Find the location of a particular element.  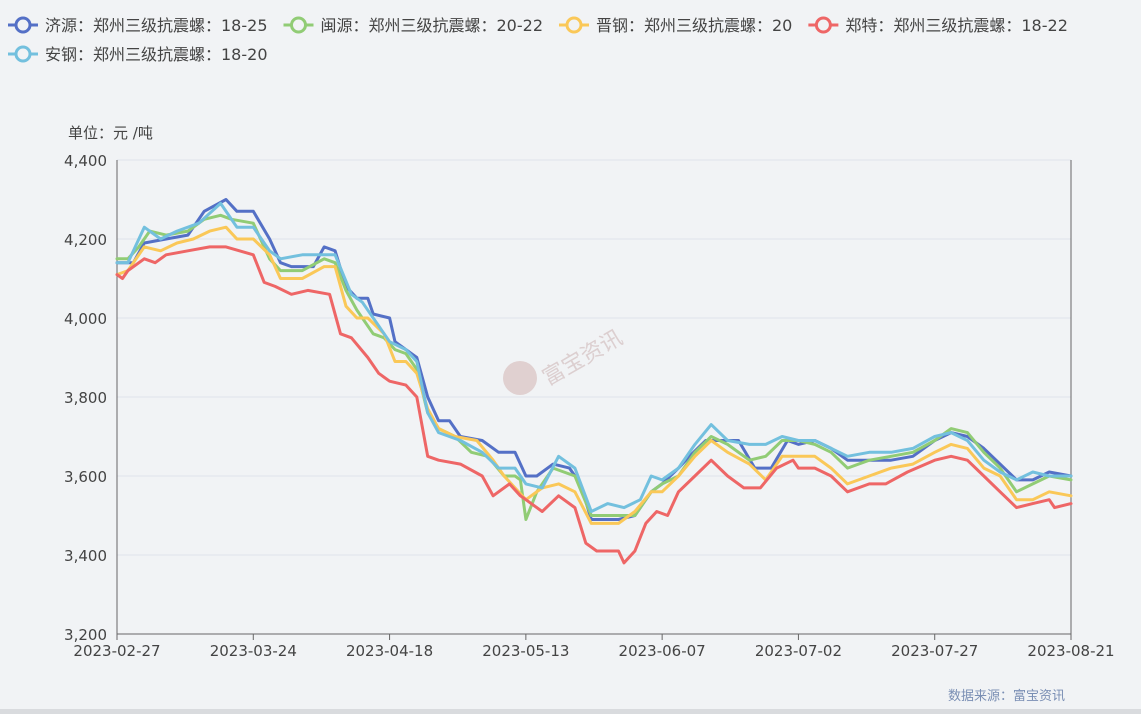

legend-label: 闽源：郑州三级抗震螺：20-22 is located at coordinates (432, 25).